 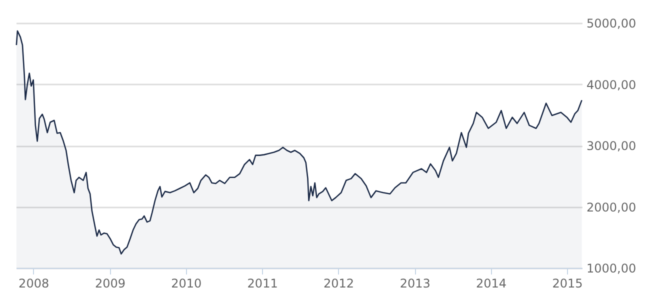 I want to click on x-tick-label: 2014, so click(x=491, y=283).